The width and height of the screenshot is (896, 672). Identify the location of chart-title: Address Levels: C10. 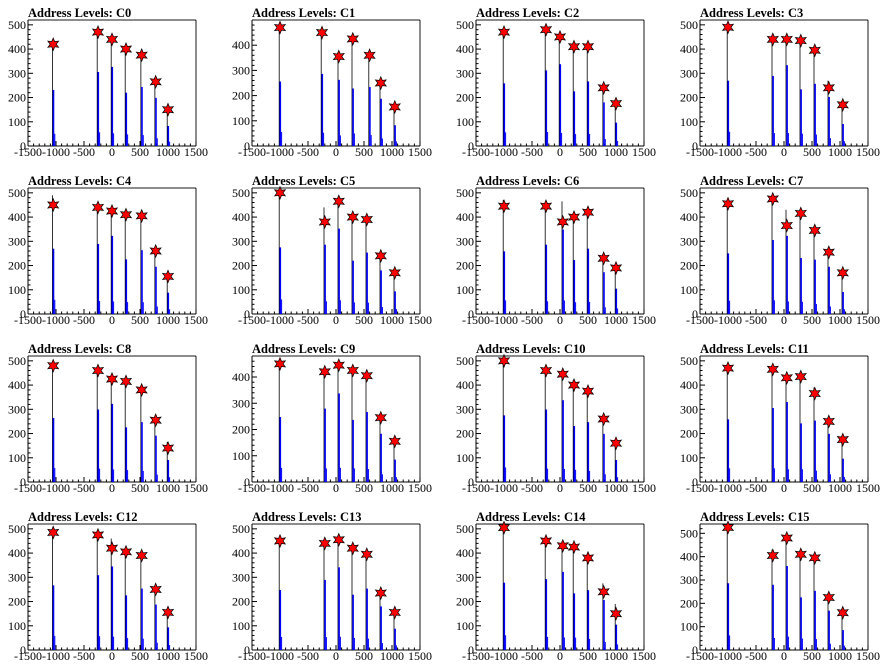
(531, 349).